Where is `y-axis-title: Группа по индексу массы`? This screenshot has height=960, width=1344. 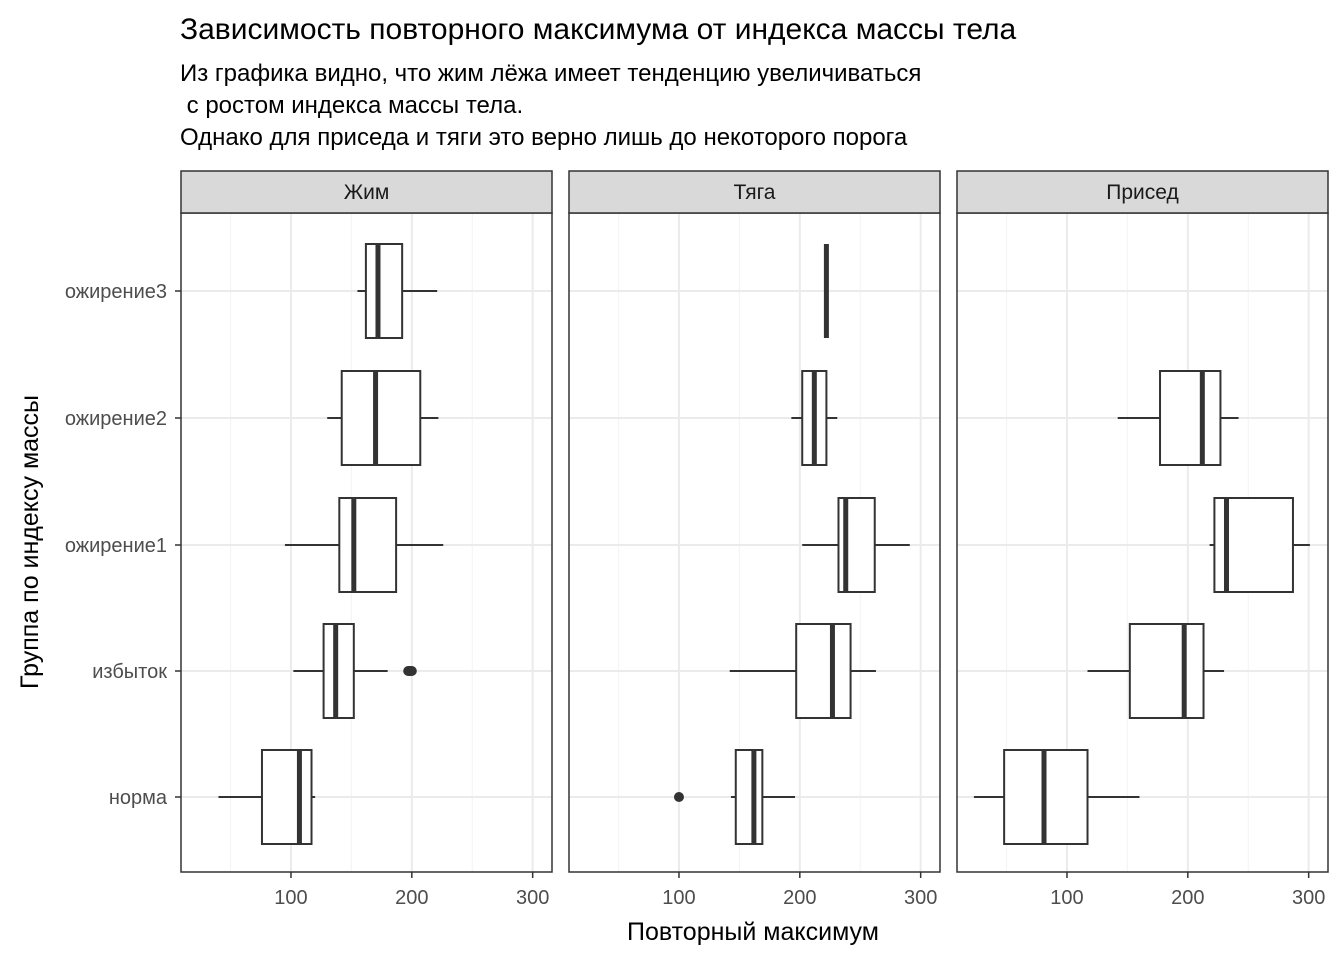
y-axis-title: Группа по индексу массы is located at coordinates (30, 542).